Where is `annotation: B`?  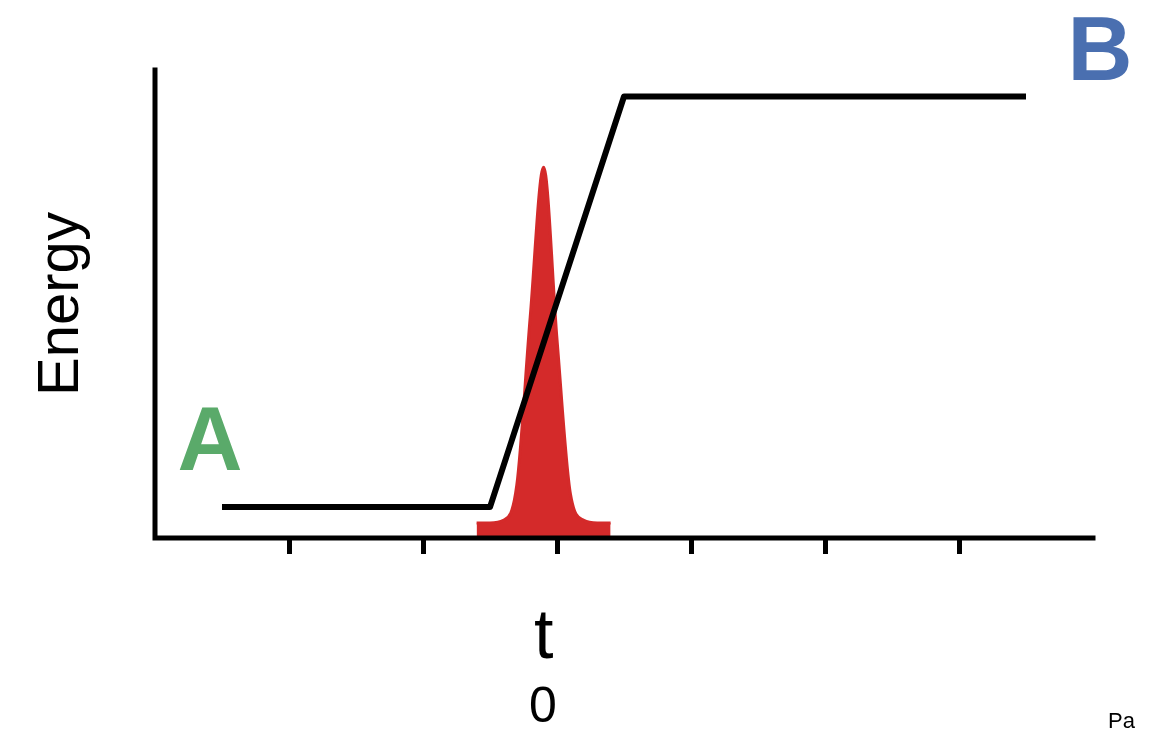
annotation: B is located at coordinates (1100, 49).